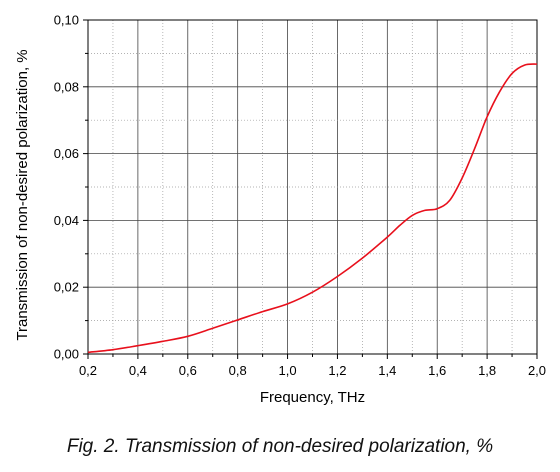 This screenshot has height=472, width=560. I want to click on x-tick-label: 1,2, so click(337, 370).